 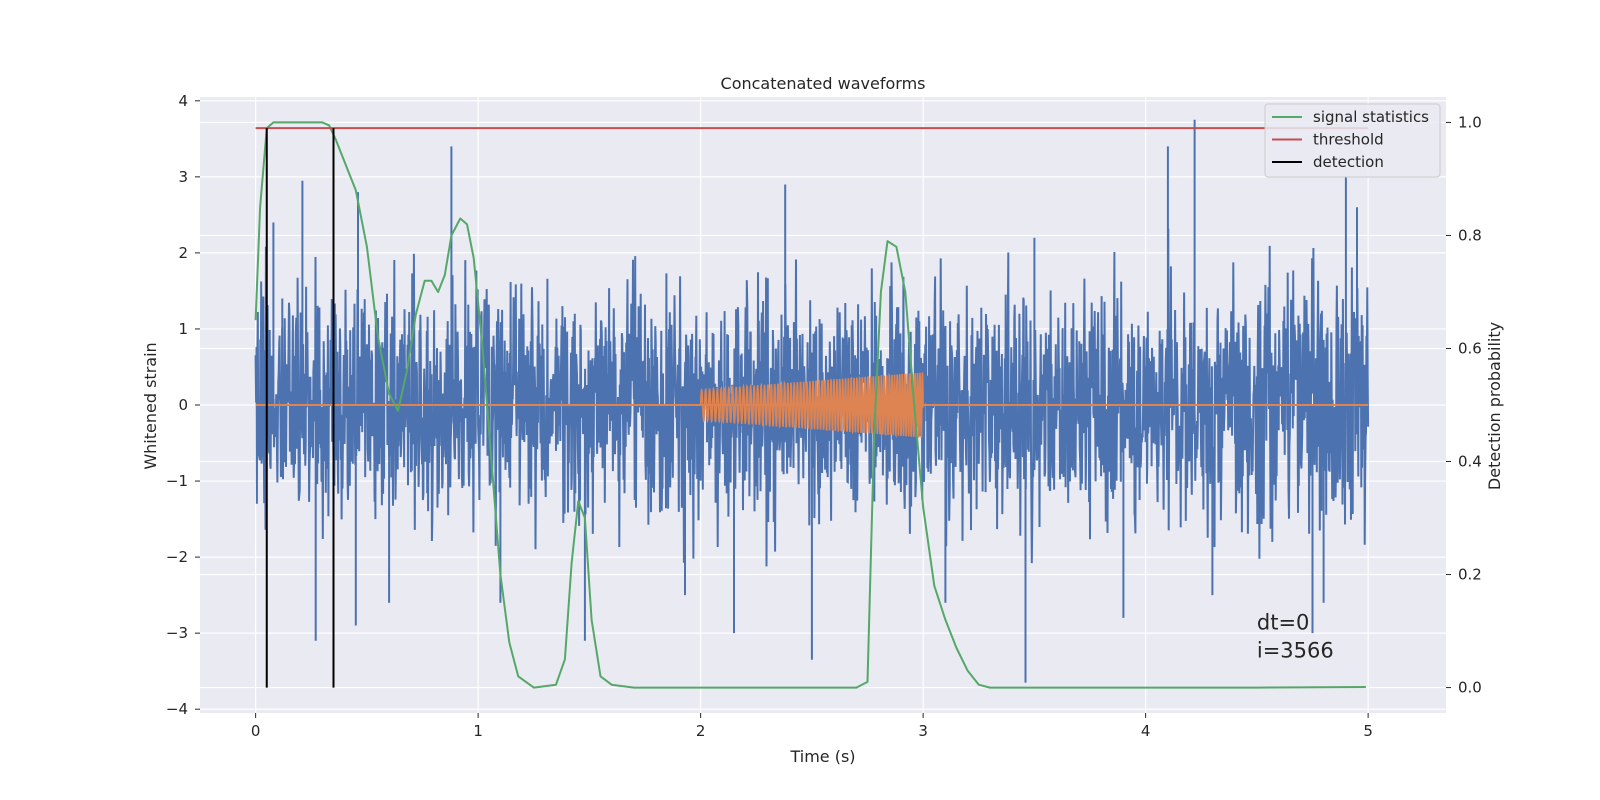 I want to click on x-tick-label: 2, so click(x=701, y=731).